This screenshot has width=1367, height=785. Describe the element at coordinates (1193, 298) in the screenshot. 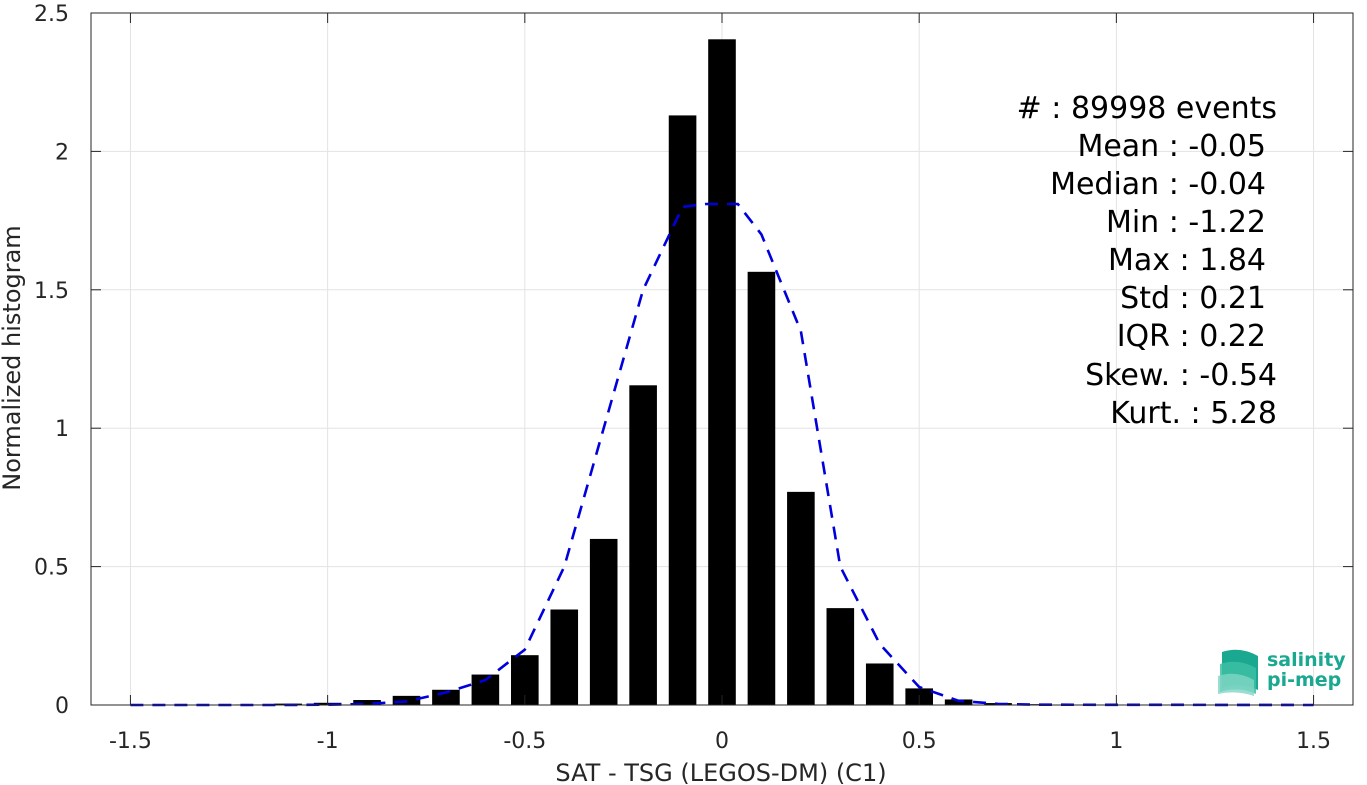

I see `stat-std: Std : 0.21` at that location.